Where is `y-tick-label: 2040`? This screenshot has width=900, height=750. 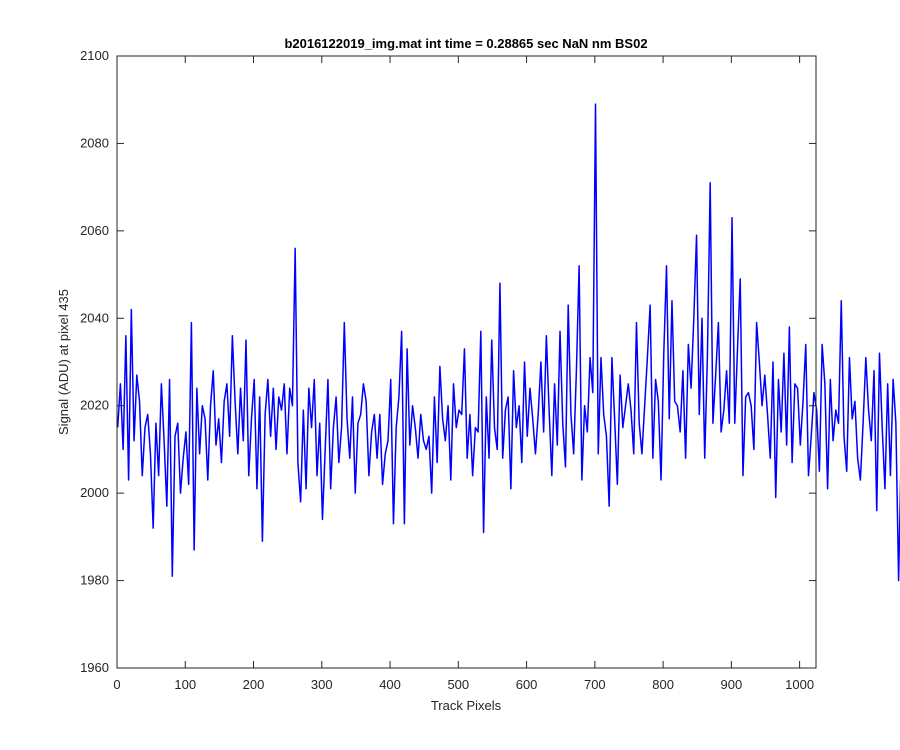
y-tick-label: 2040 is located at coordinates (94, 317).